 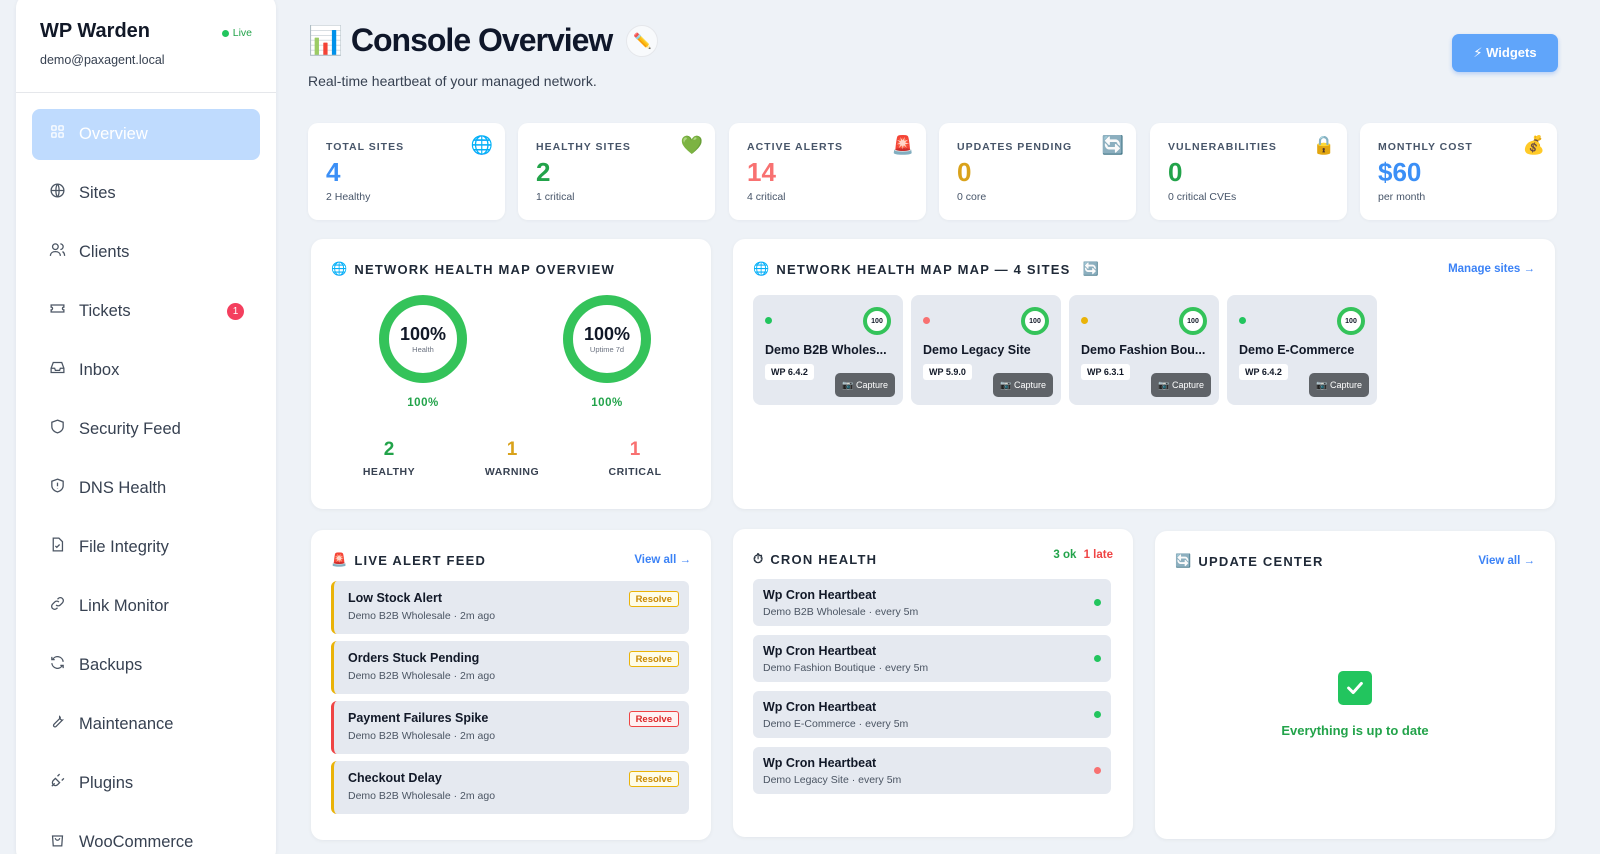 I want to click on stat-value: 4, so click(x=333, y=172).